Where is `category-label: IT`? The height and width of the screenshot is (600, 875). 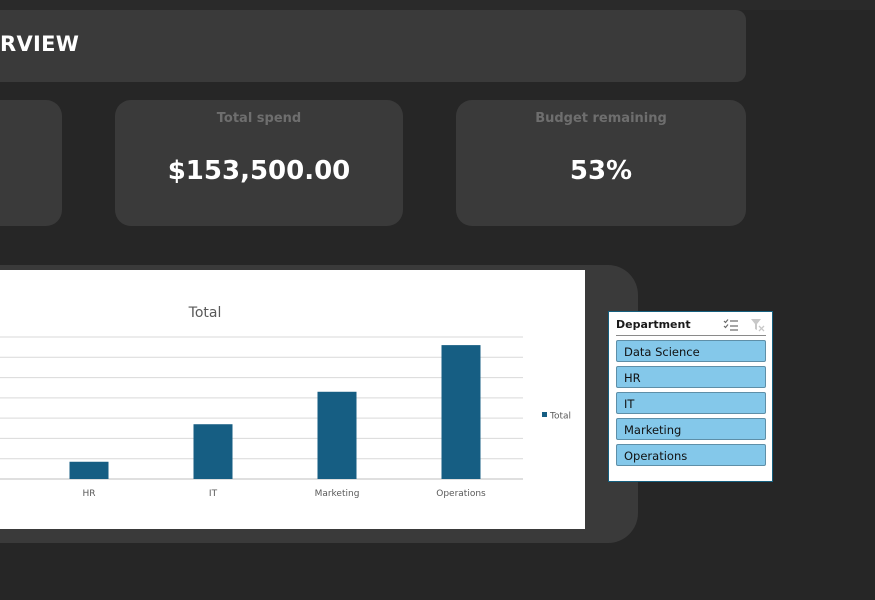 category-label: IT is located at coordinates (213, 494).